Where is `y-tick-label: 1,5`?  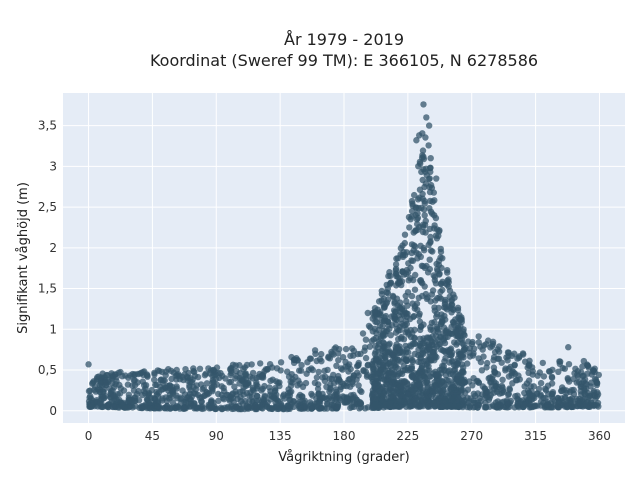 y-tick-label: 1,5 is located at coordinates (47, 289).